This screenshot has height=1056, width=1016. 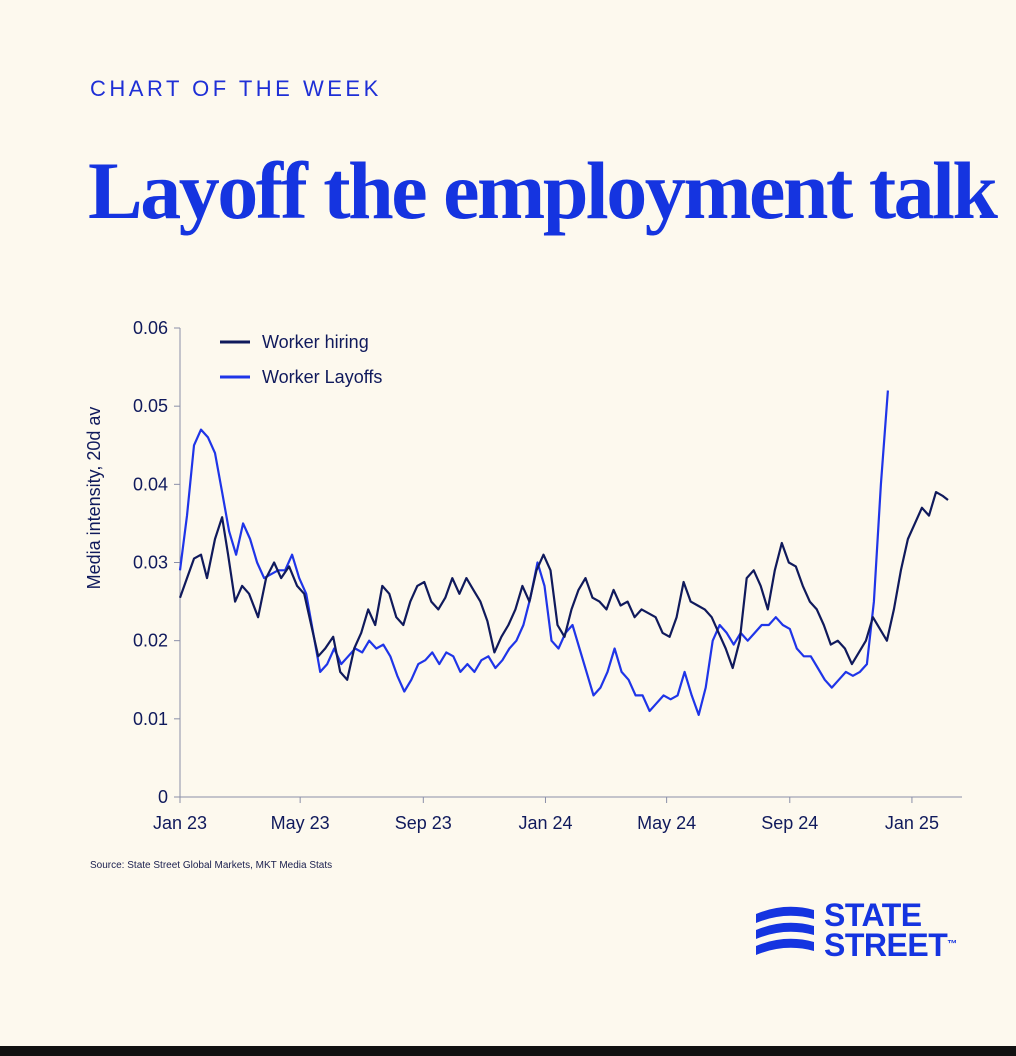 I want to click on logo-line-2-text: STREET, so click(x=886, y=945).